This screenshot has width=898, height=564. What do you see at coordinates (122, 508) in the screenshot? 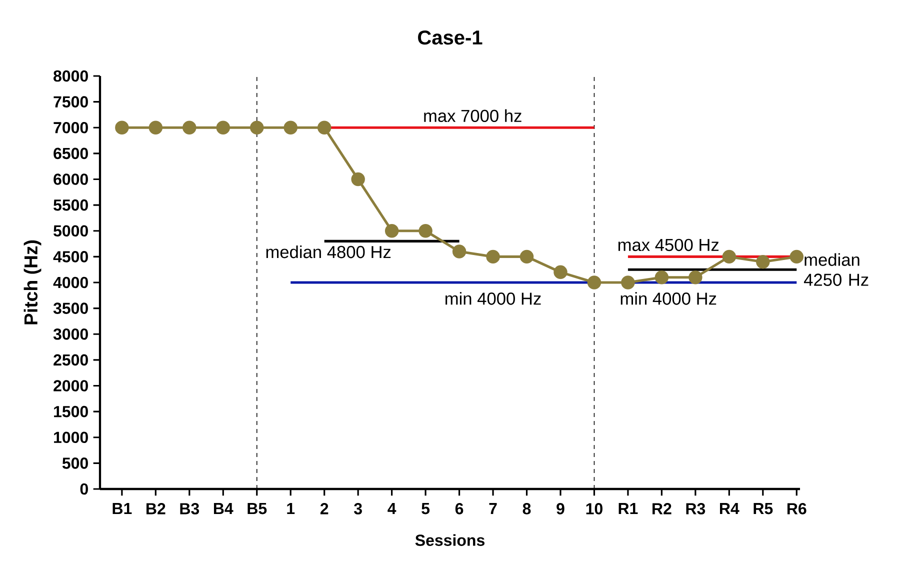
I see `x-tick-label: B1` at bounding box center [122, 508].